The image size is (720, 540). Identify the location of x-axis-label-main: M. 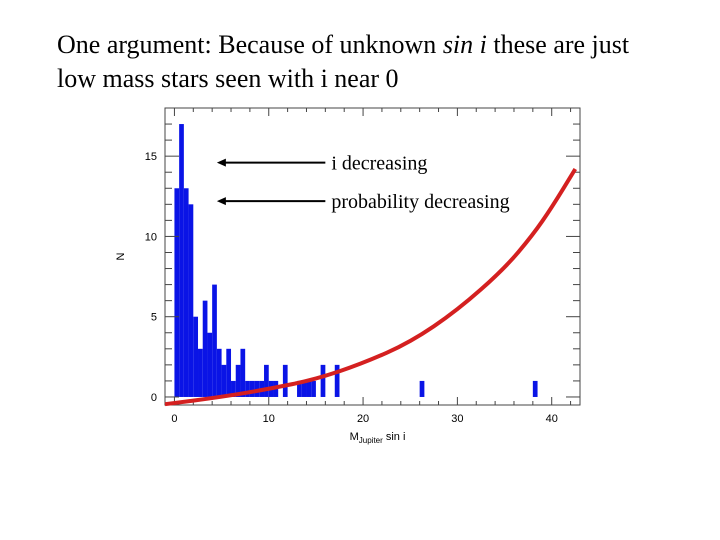
(354, 437).